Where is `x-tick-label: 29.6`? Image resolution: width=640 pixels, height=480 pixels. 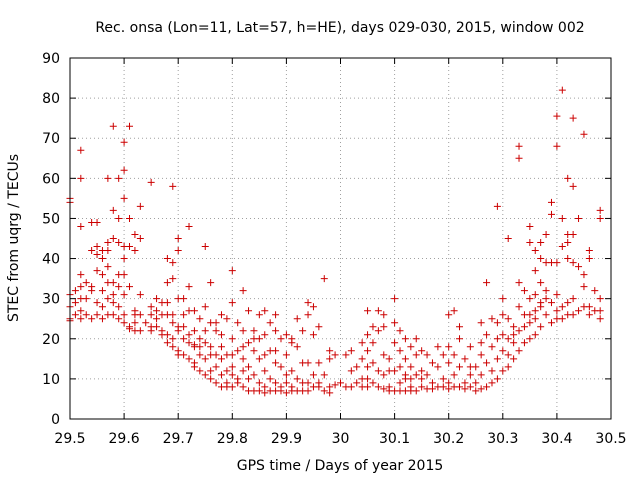 x-tick-label: 29.6 is located at coordinates (124, 439).